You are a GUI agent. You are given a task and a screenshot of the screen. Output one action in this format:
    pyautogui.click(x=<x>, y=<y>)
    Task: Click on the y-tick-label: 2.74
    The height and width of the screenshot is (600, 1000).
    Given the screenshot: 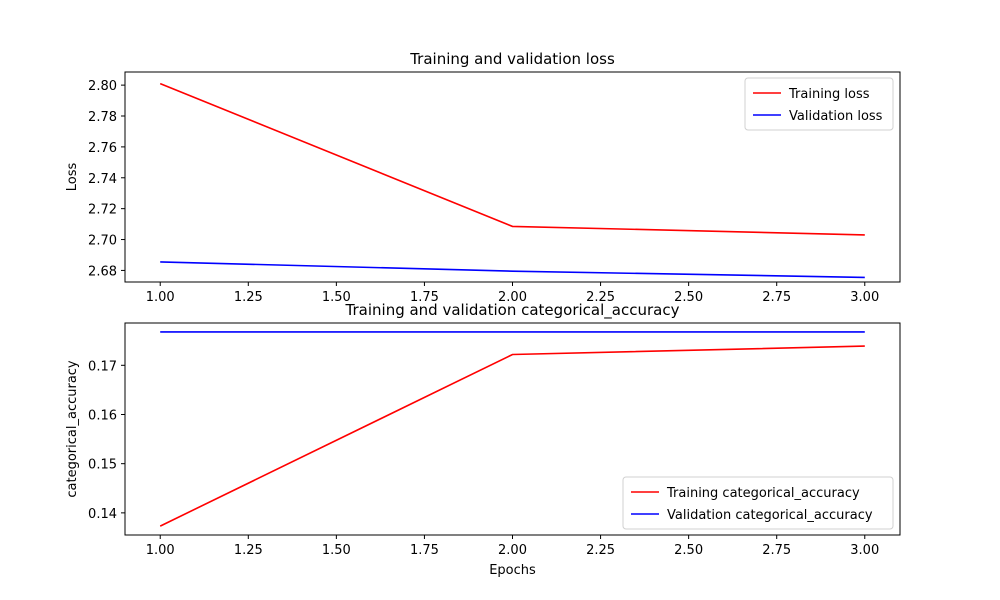 What is the action you would take?
    pyautogui.click(x=102, y=179)
    